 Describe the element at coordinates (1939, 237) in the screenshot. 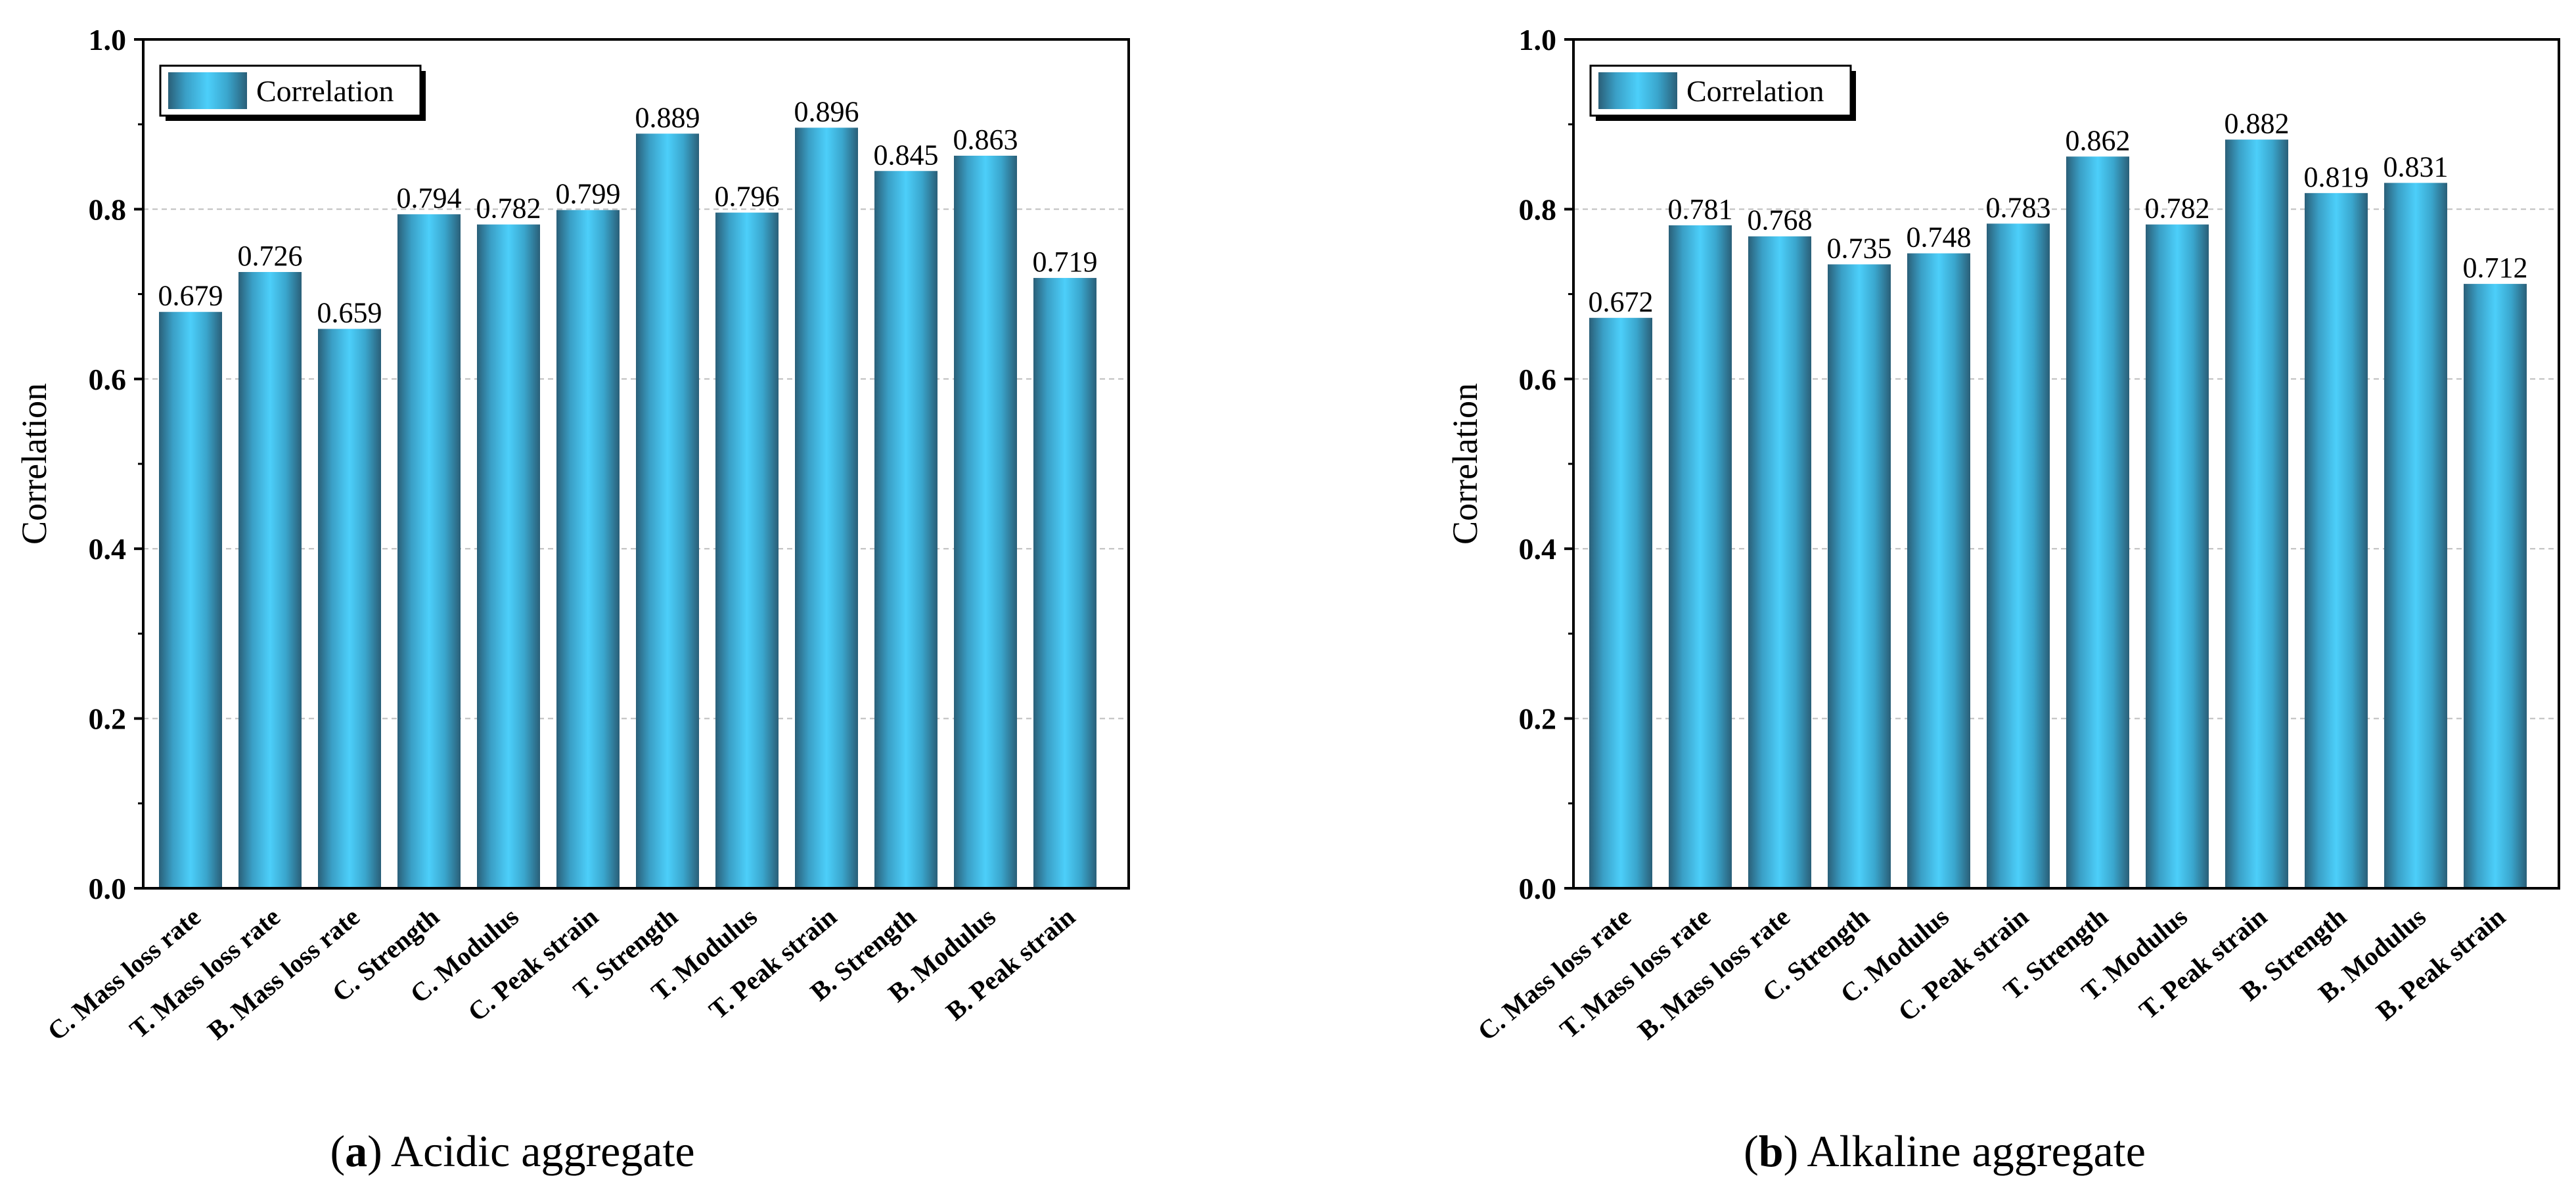

I see `data-label: 0.748` at that location.